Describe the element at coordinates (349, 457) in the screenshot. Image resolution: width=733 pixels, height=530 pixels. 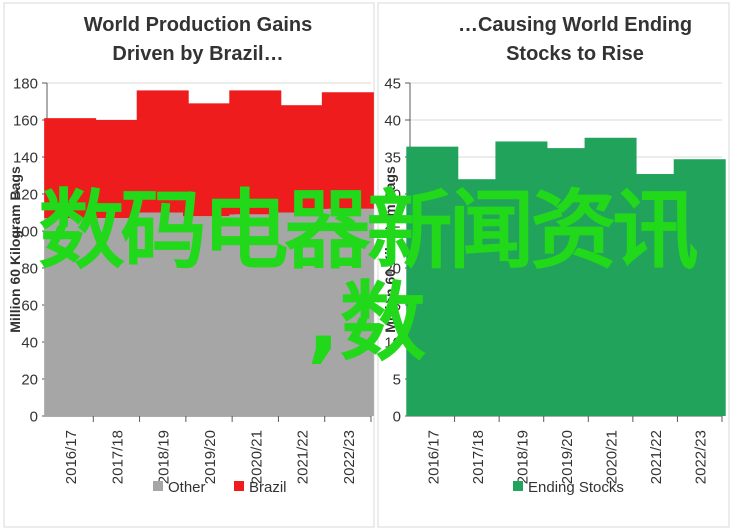
I see `chart1-x-tick-label: 2022/23` at that location.